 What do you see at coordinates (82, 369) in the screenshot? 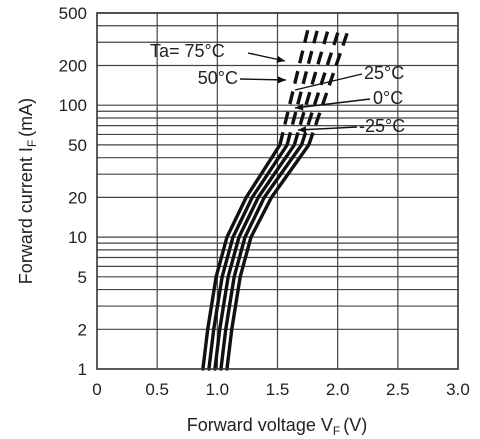
I see `y-tick-label: 1` at bounding box center [82, 369].